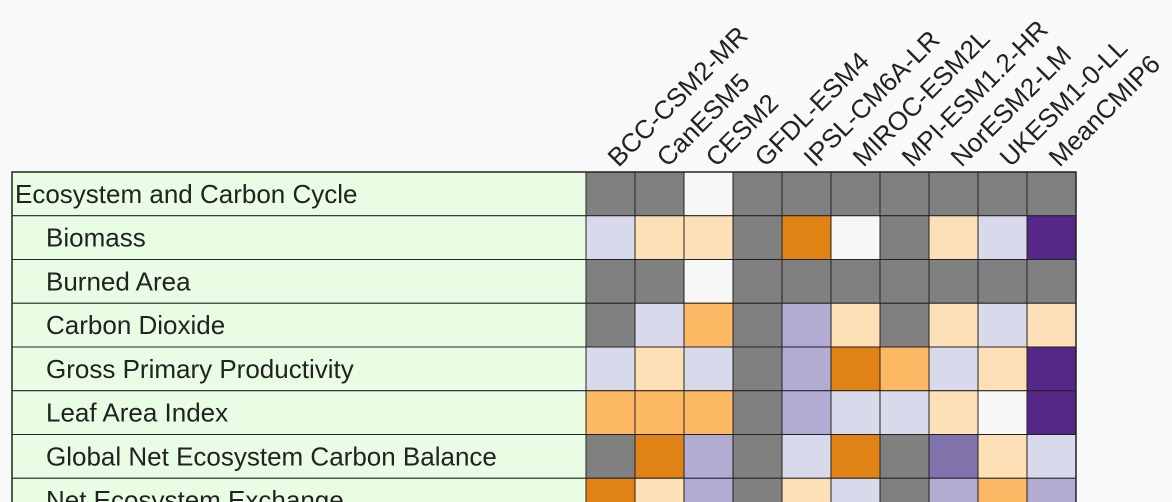 The height and width of the screenshot is (502, 1172). Describe the element at coordinates (195, 493) in the screenshot. I see `row-label: Net Ecosystem Exchange` at that location.